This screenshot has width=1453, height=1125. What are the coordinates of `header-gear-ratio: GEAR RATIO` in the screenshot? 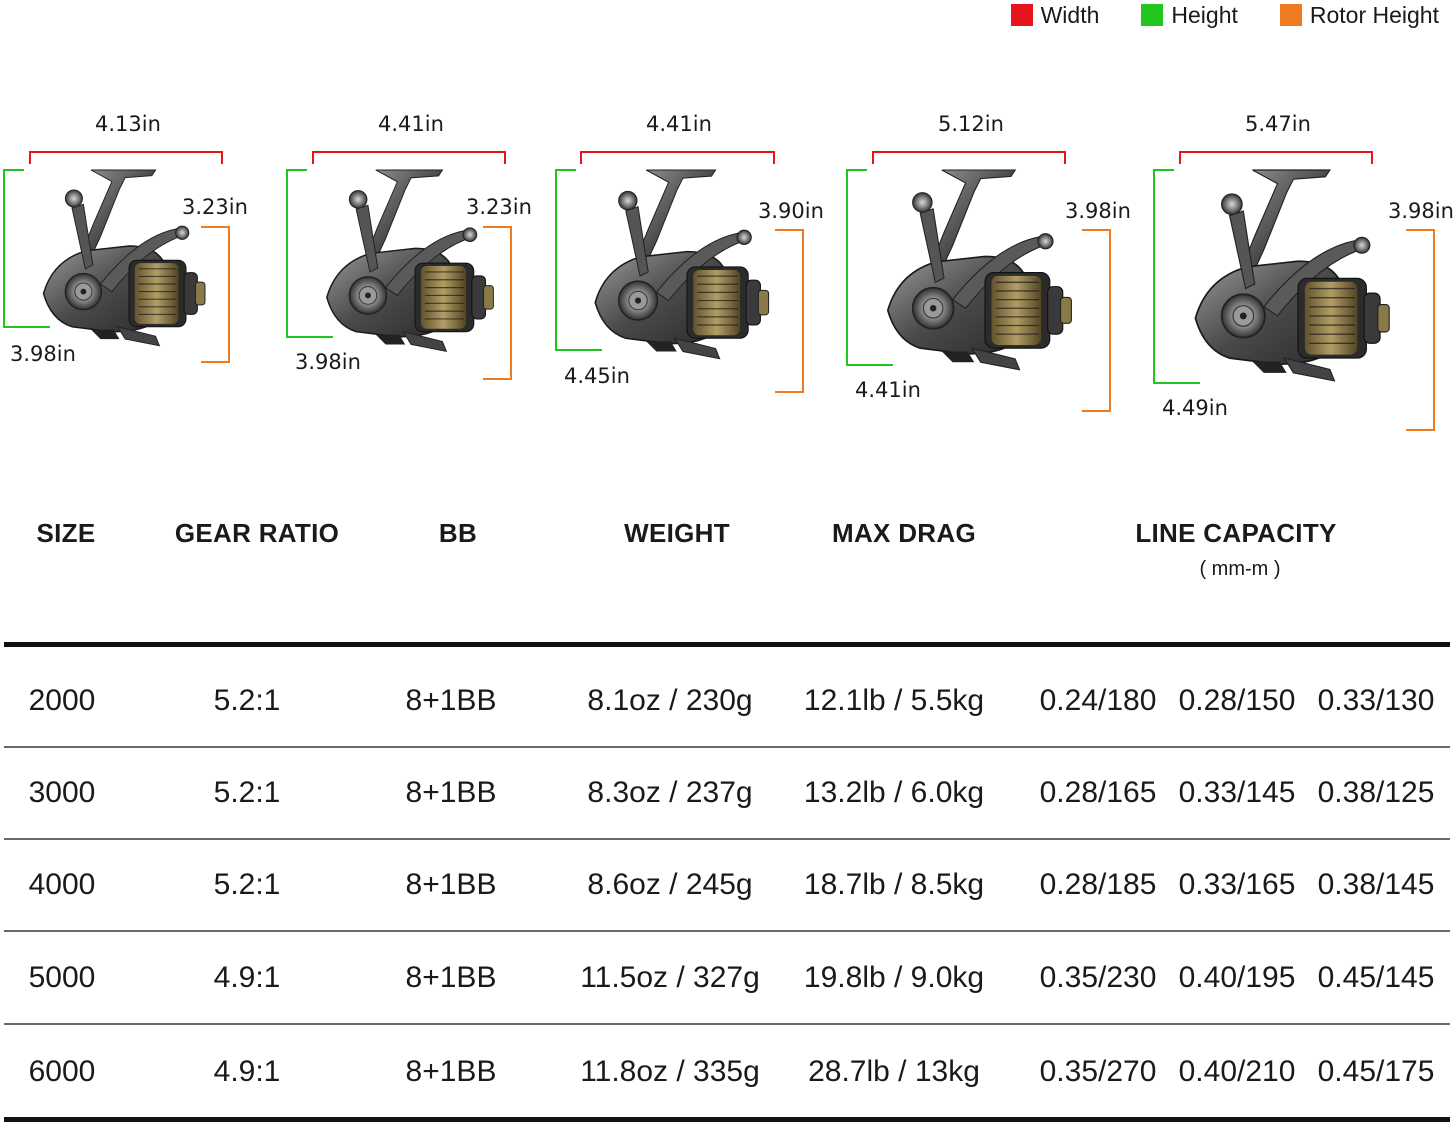 It's located at (257, 533).